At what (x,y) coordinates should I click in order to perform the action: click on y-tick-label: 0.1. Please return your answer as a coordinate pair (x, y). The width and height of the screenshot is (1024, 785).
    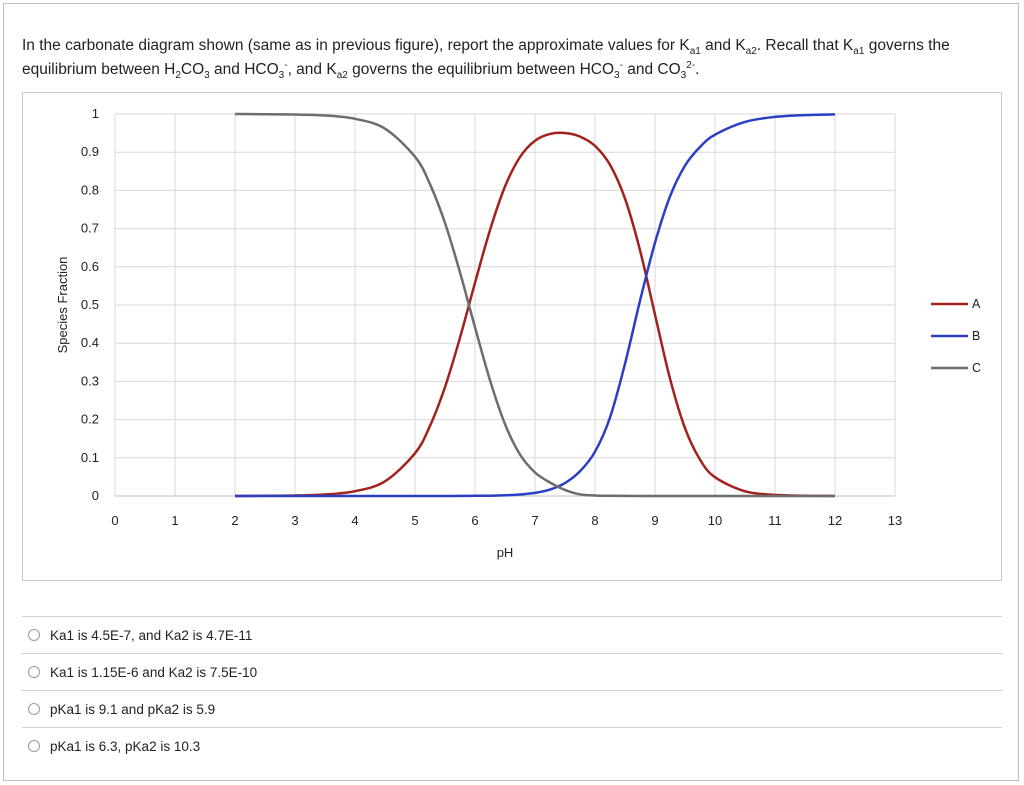
    Looking at the image, I should click on (90, 457).